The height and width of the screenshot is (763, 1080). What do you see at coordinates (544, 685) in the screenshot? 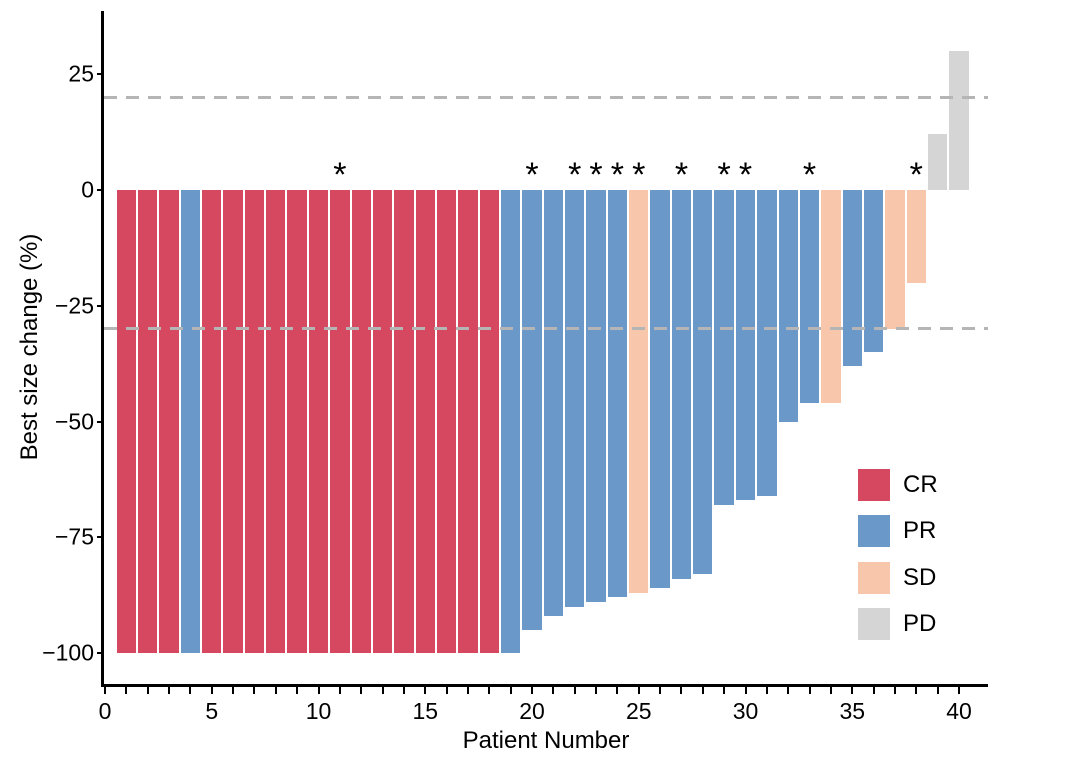
I see `x-axis-line` at bounding box center [544, 685].